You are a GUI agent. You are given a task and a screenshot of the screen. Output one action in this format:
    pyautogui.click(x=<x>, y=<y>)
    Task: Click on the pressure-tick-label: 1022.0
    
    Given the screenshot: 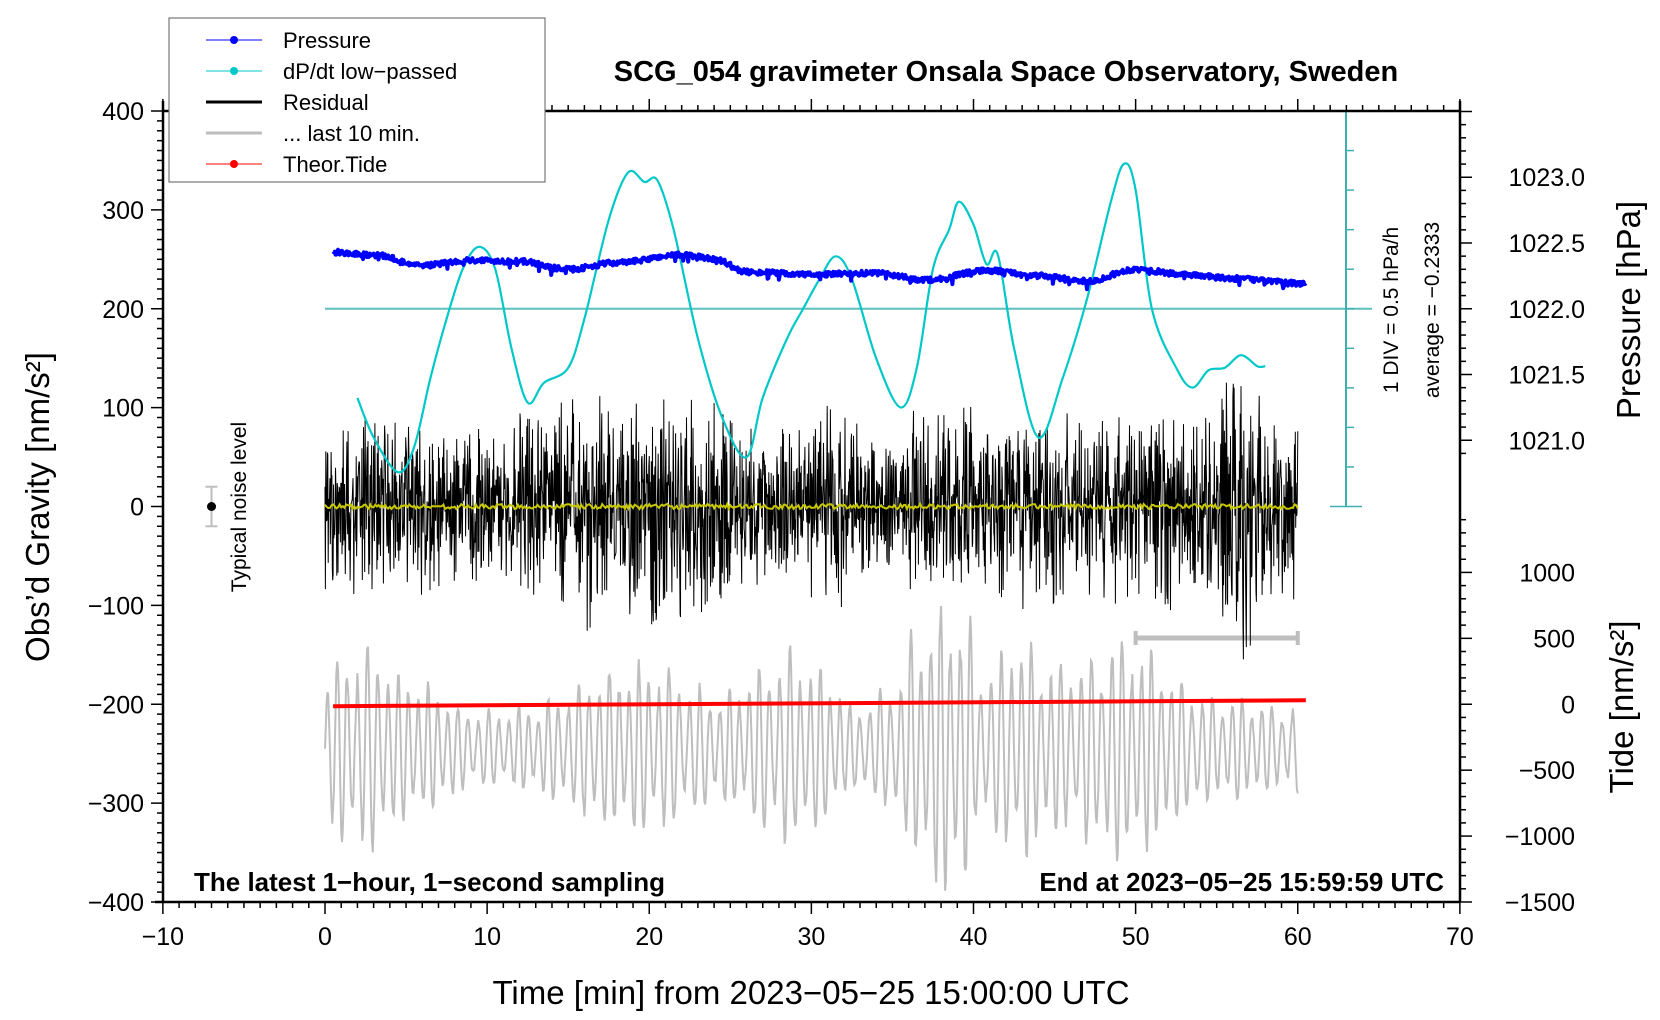 What is the action you would take?
    pyautogui.click(x=1547, y=310)
    